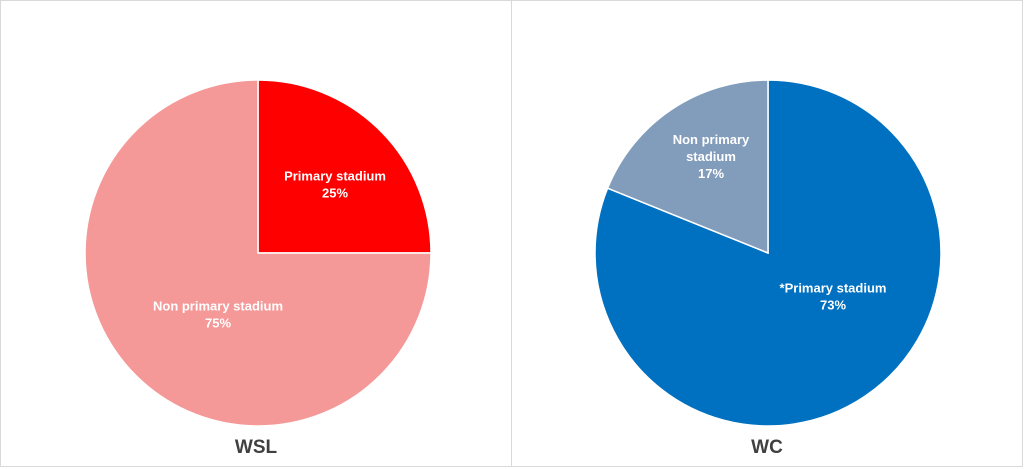 The width and height of the screenshot is (1024, 469). What do you see at coordinates (256, 447) in the screenshot?
I see `wsl-chart-title: WSL` at bounding box center [256, 447].